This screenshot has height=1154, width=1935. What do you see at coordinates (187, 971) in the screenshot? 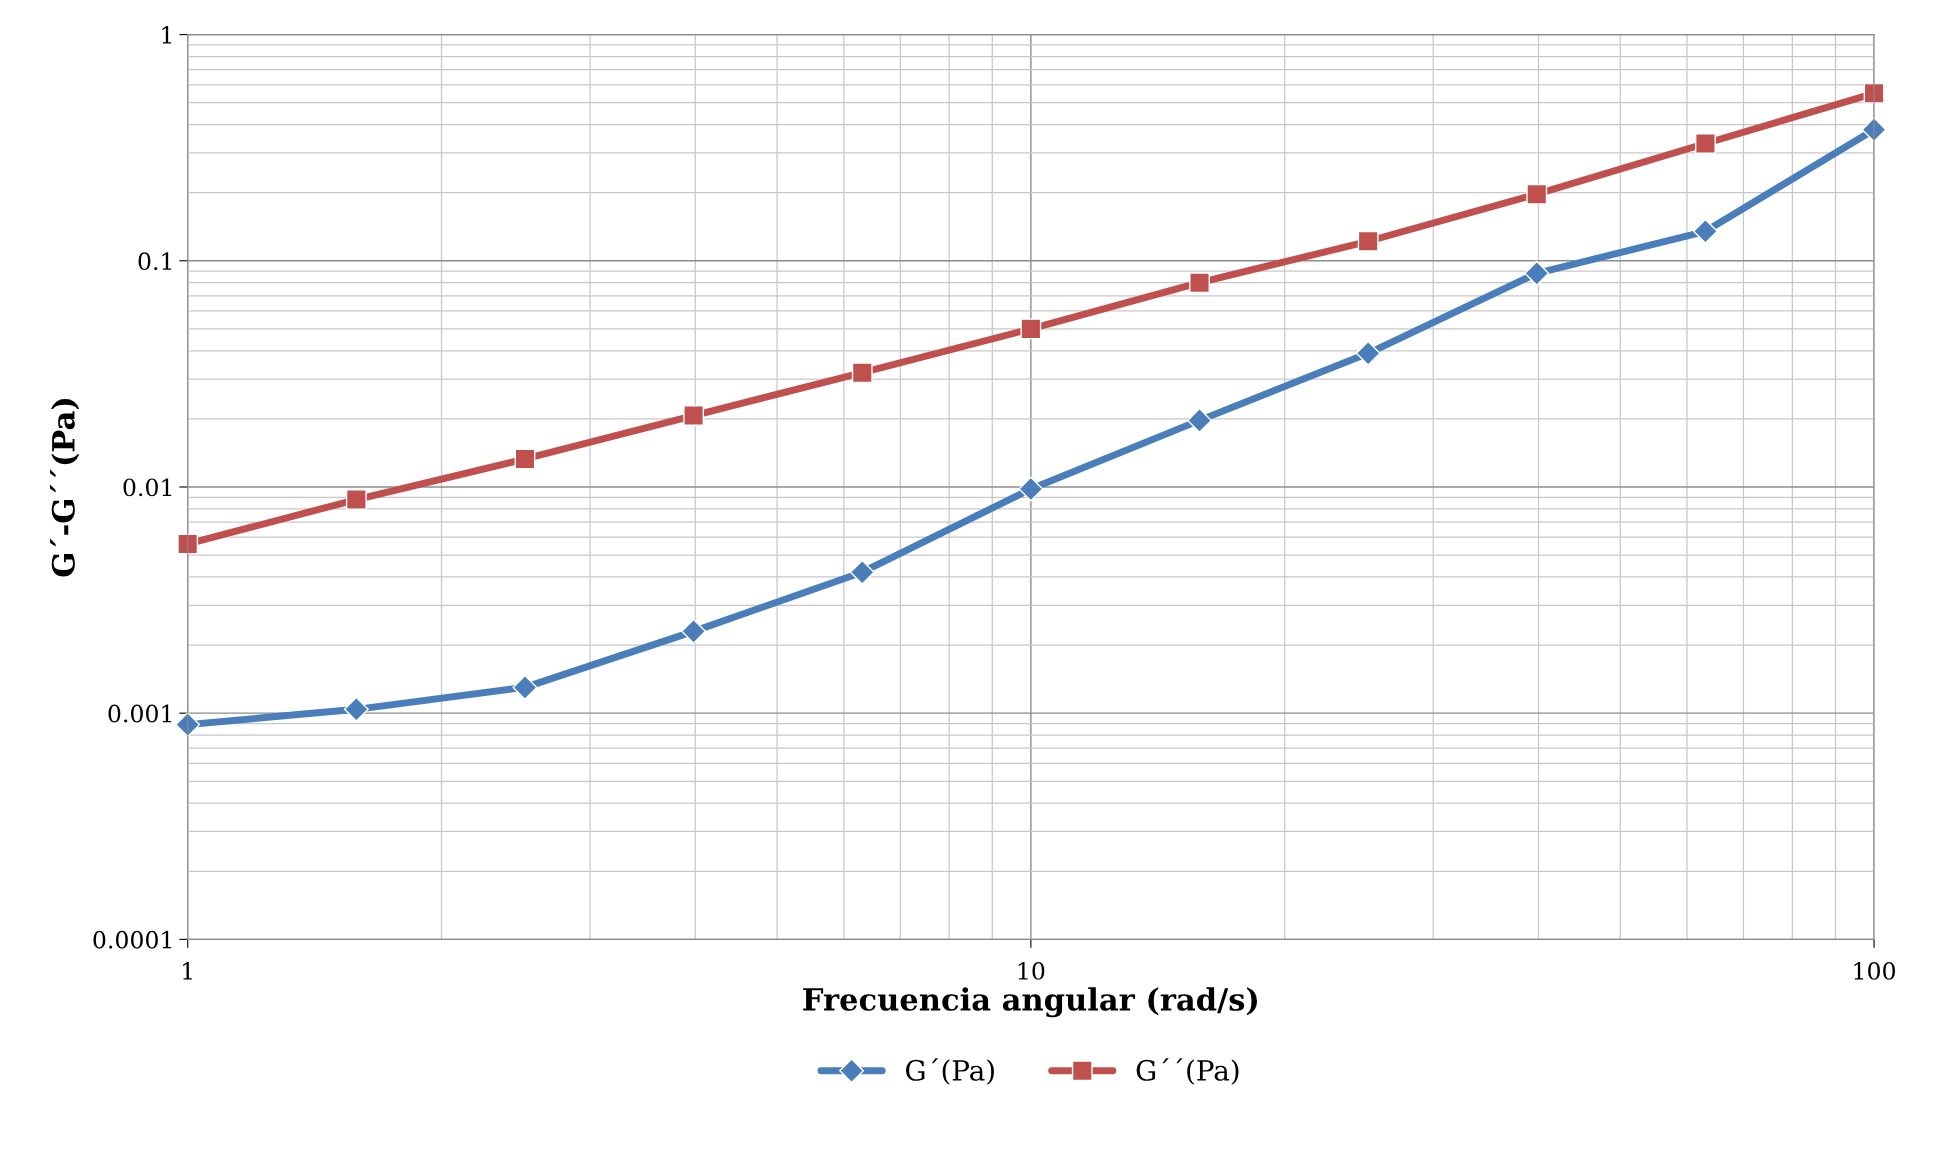
I see `x-tick-label: 1` at bounding box center [187, 971].